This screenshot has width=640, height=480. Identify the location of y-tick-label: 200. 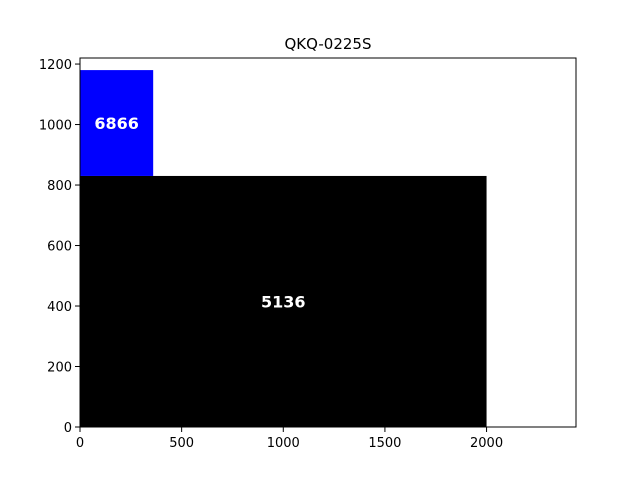
(59, 368).